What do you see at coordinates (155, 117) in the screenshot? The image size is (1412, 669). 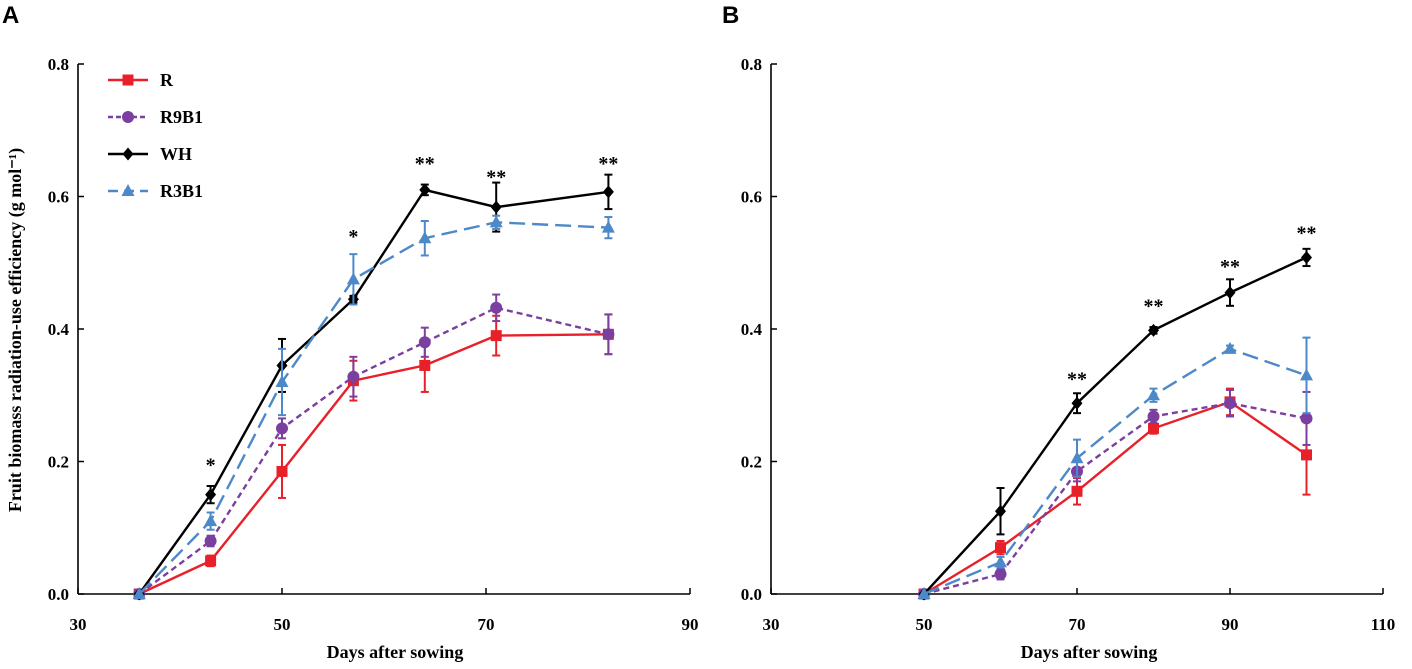 I see `legend-item-r9b1: R9B1` at bounding box center [155, 117].